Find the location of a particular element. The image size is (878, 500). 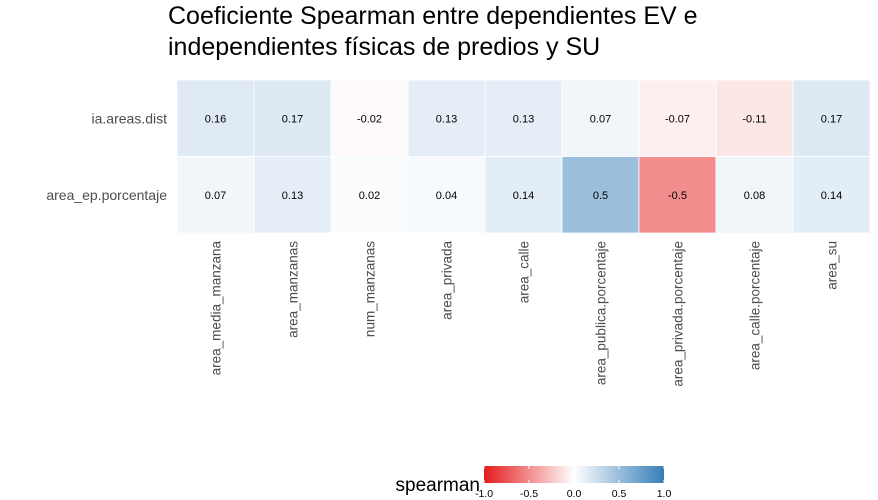

column-label: area_manzanas is located at coordinates (293, 289).